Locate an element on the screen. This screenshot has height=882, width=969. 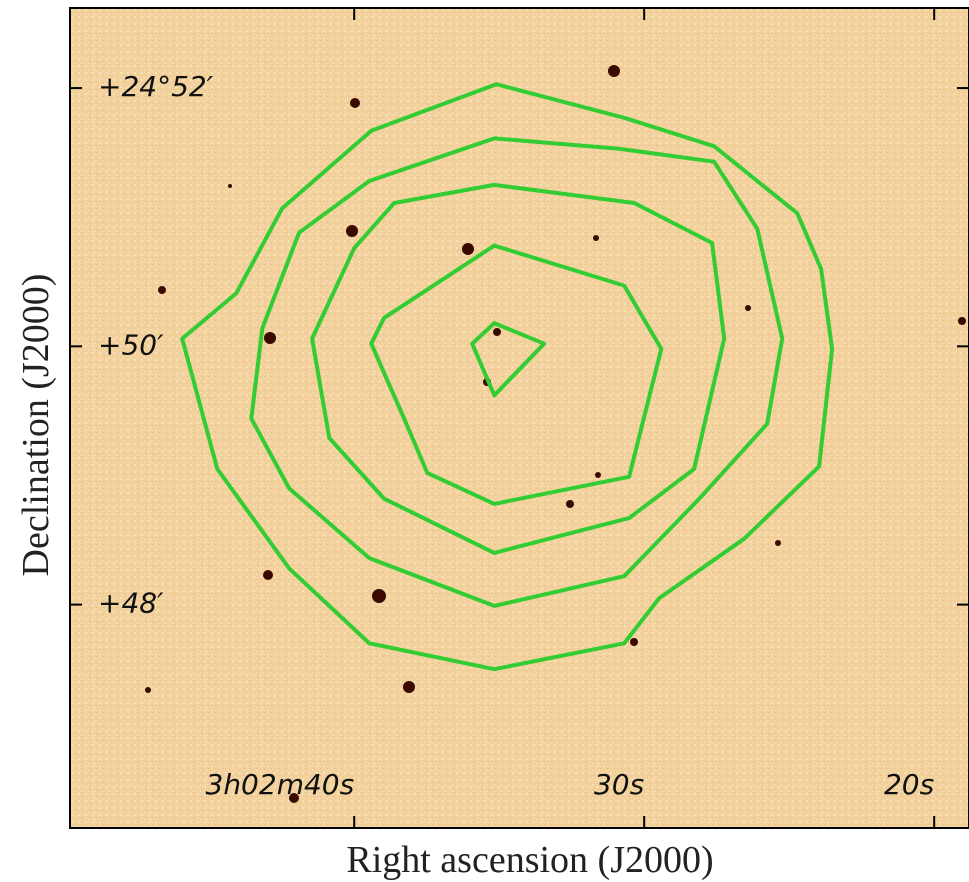
x-tick-label: 30s is located at coordinates (619, 784).